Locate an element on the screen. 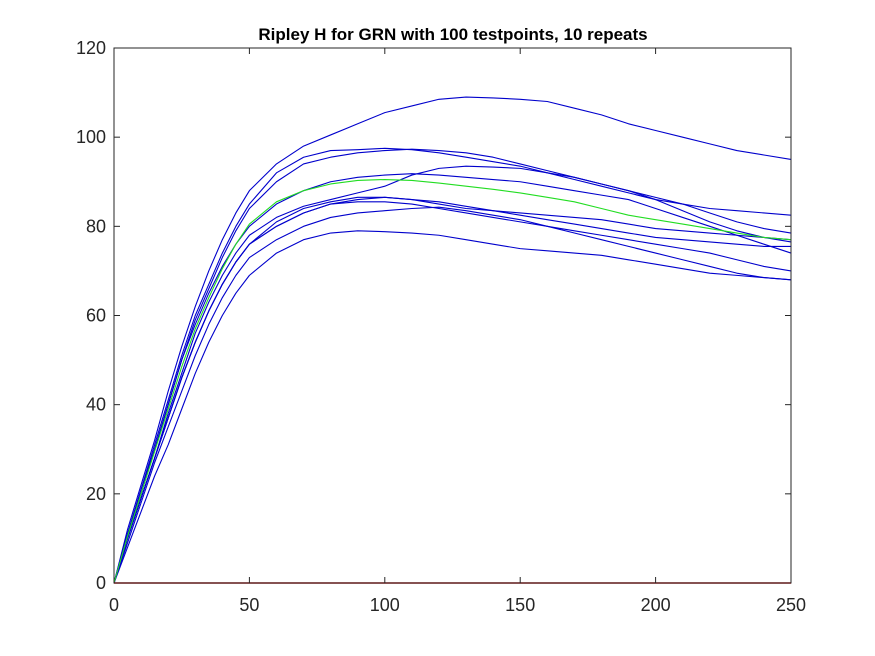  y-tick-label: 40 is located at coordinates (96, 405).